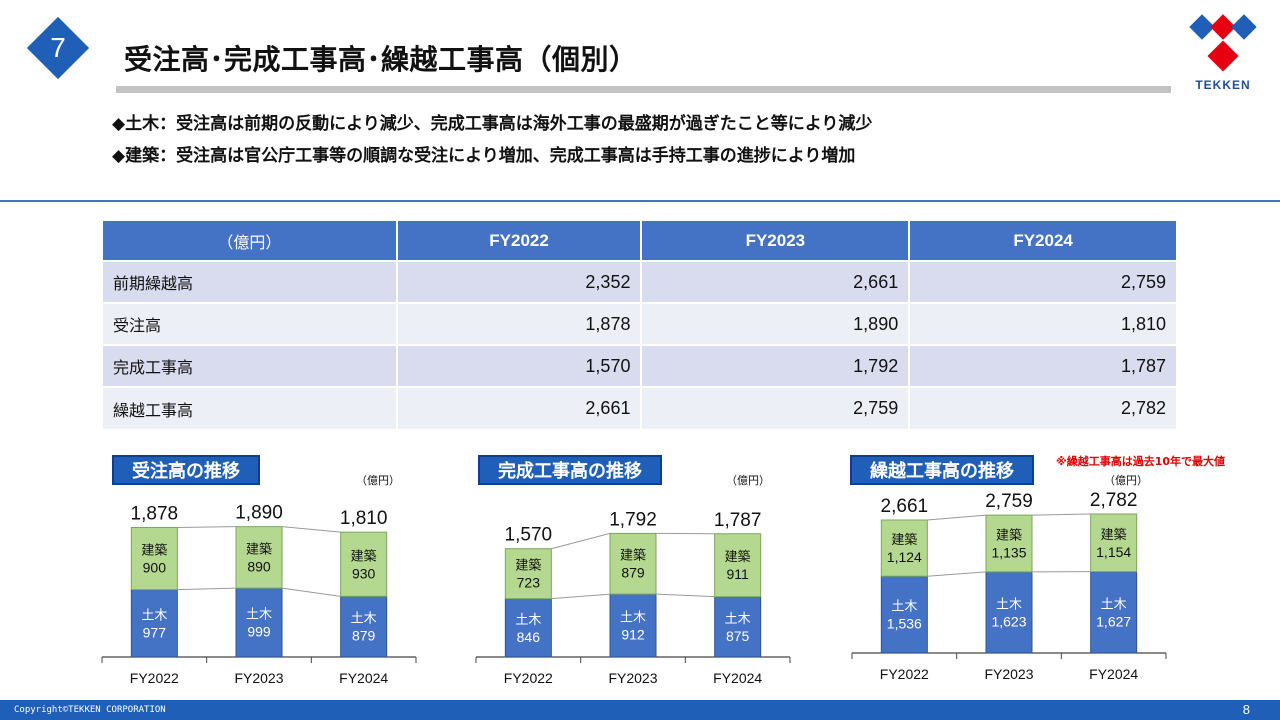  I want to click on table-cell: 2,782, so click(1043, 407).